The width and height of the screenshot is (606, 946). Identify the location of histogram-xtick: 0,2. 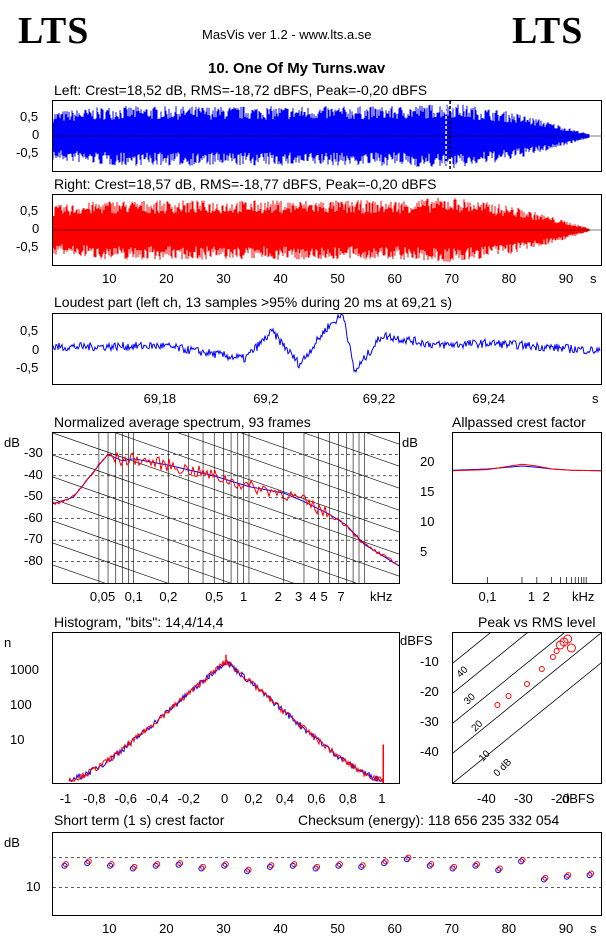
(253, 798).